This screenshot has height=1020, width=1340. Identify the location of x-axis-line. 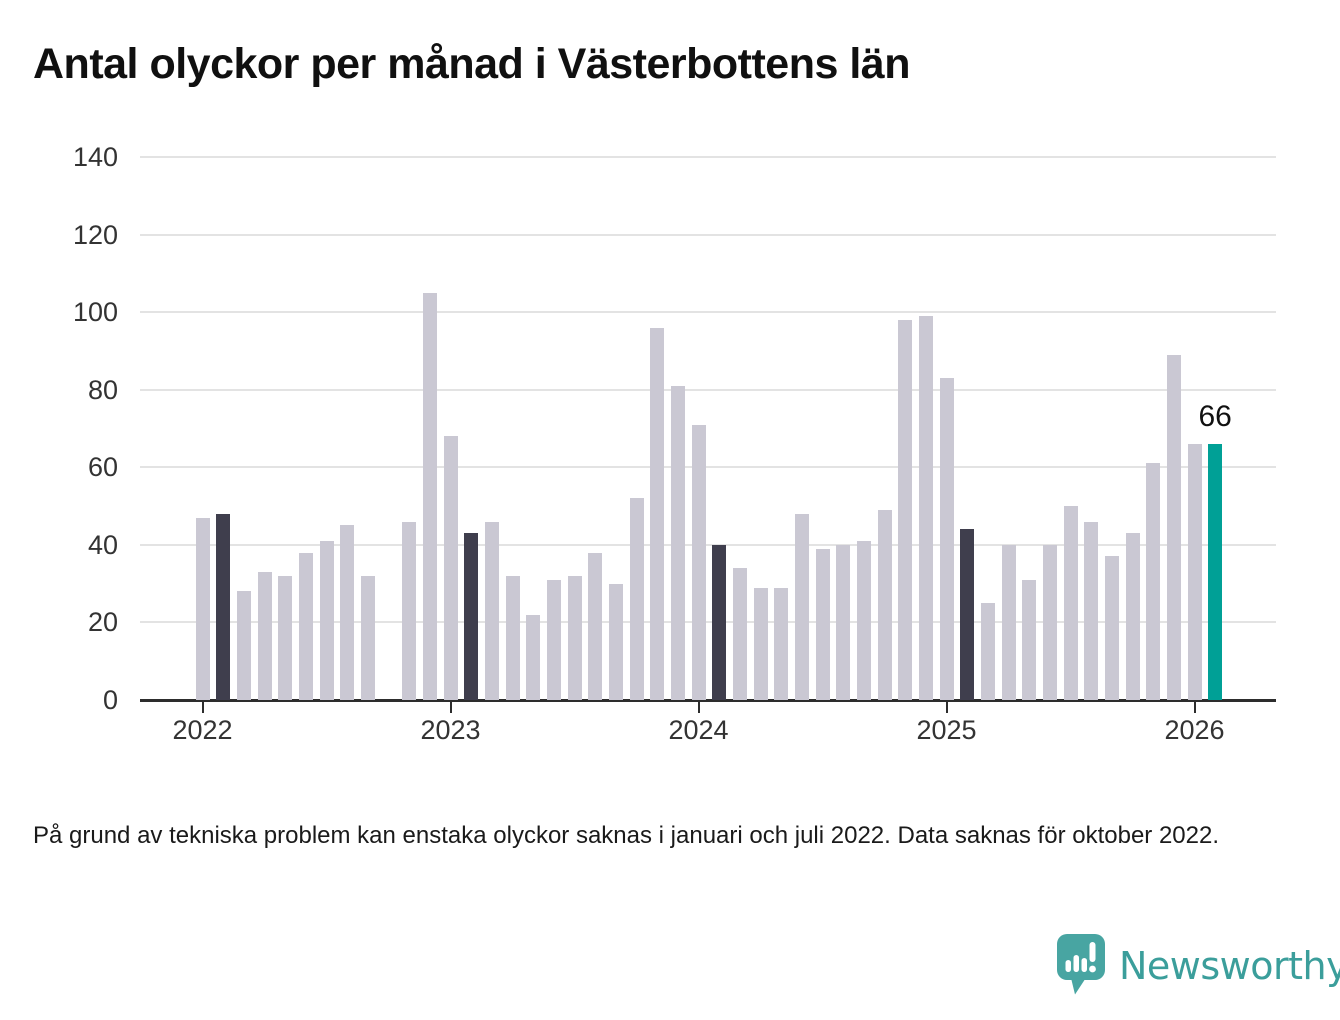
(708, 700).